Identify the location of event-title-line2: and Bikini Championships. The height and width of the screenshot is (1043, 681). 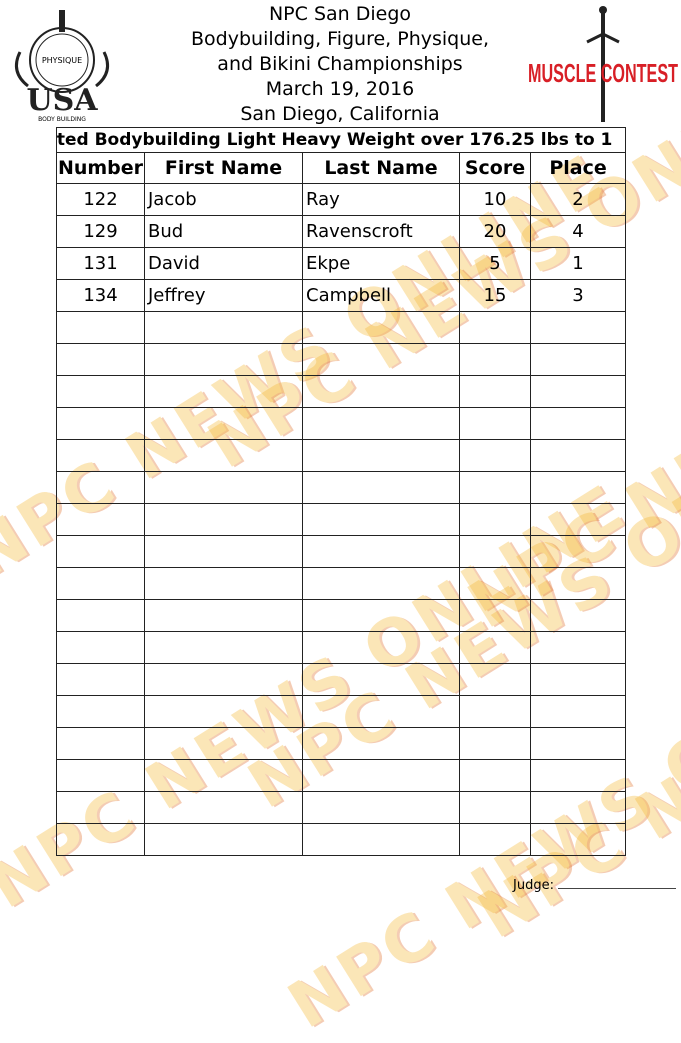
(340, 64).